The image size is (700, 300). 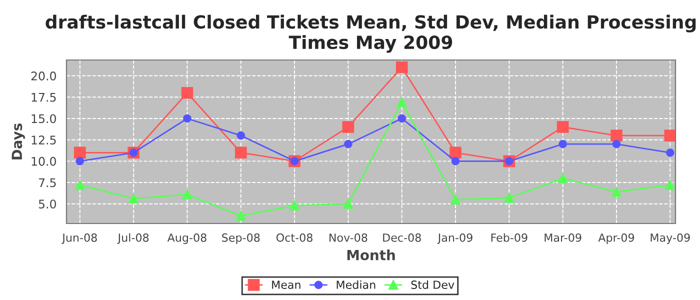 I want to click on y-tick-label: 17.5, so click(x=44, y=97).